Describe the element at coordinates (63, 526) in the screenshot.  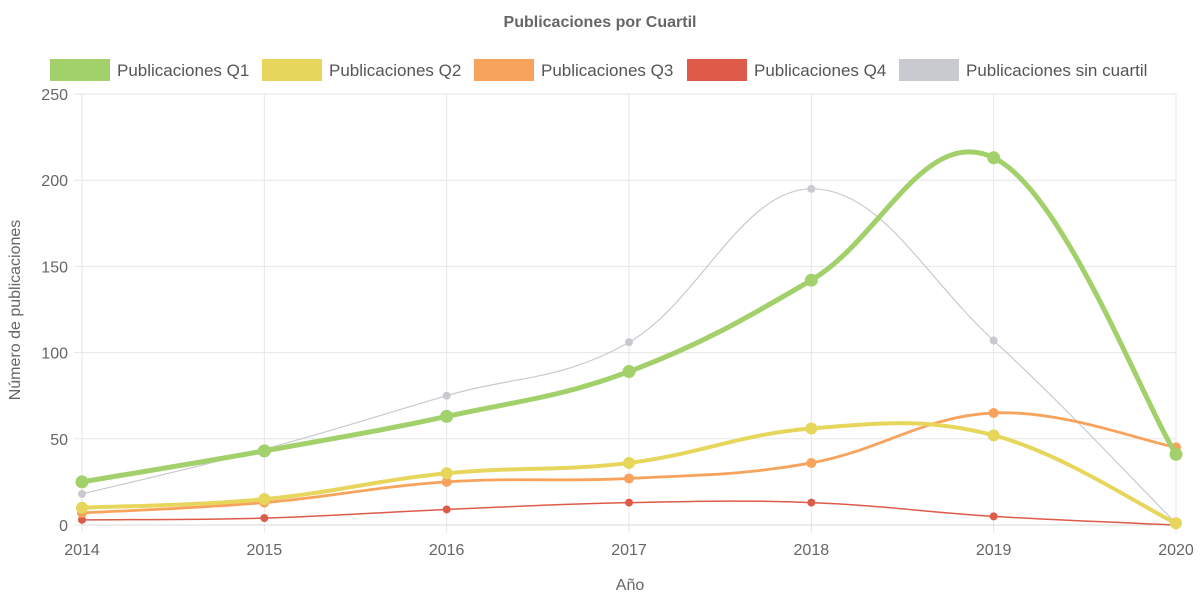
I see `y-tick-label: 0` at that location.